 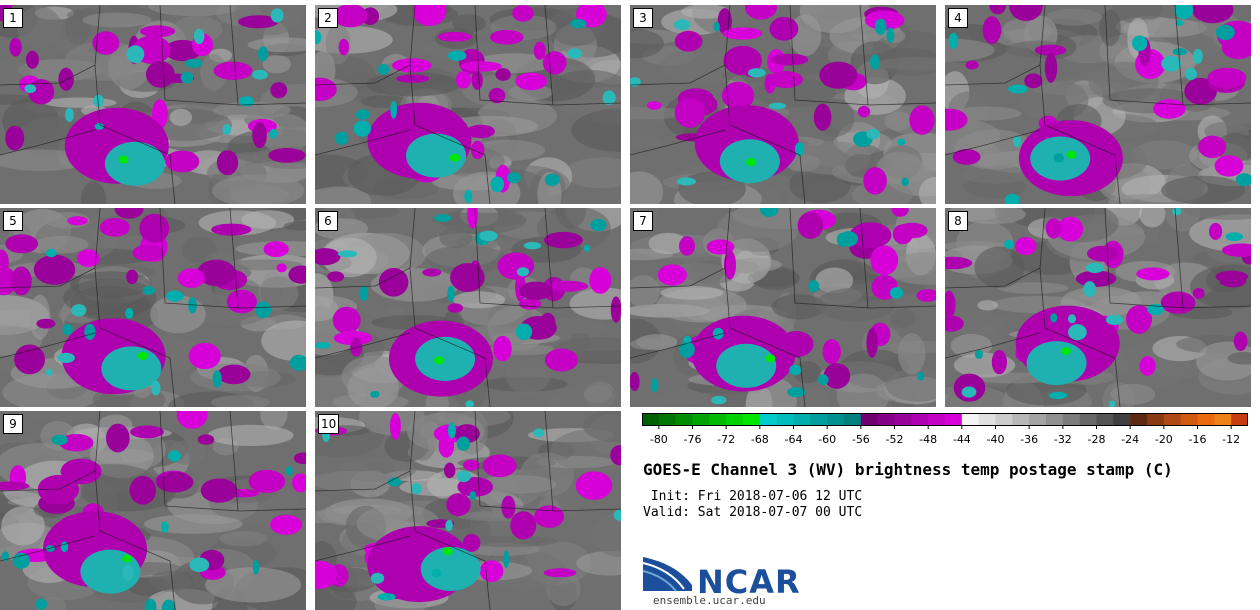 What do you see at coordinates (753, 496) in the screenshot?
I see `init-time: Init: Fri 2018-07-06 12 UTC` at bounding box center [753, 496].